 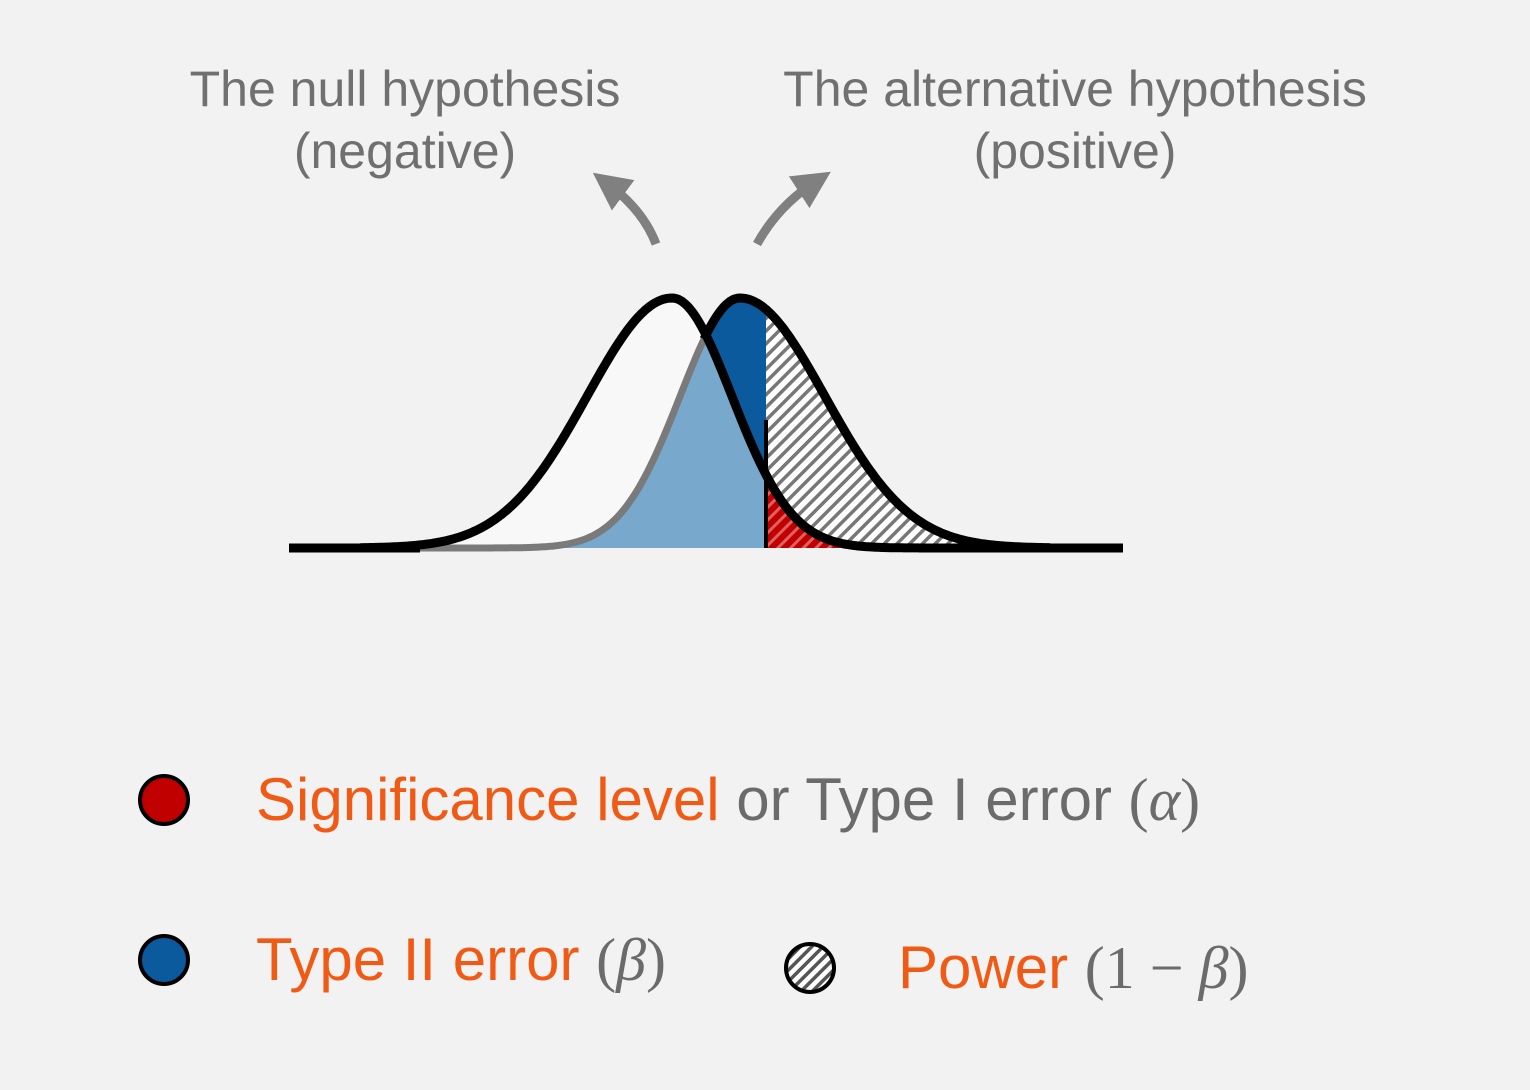 I want to click on null-hypothesis-line2: (negative), so click(x=405, y=151).